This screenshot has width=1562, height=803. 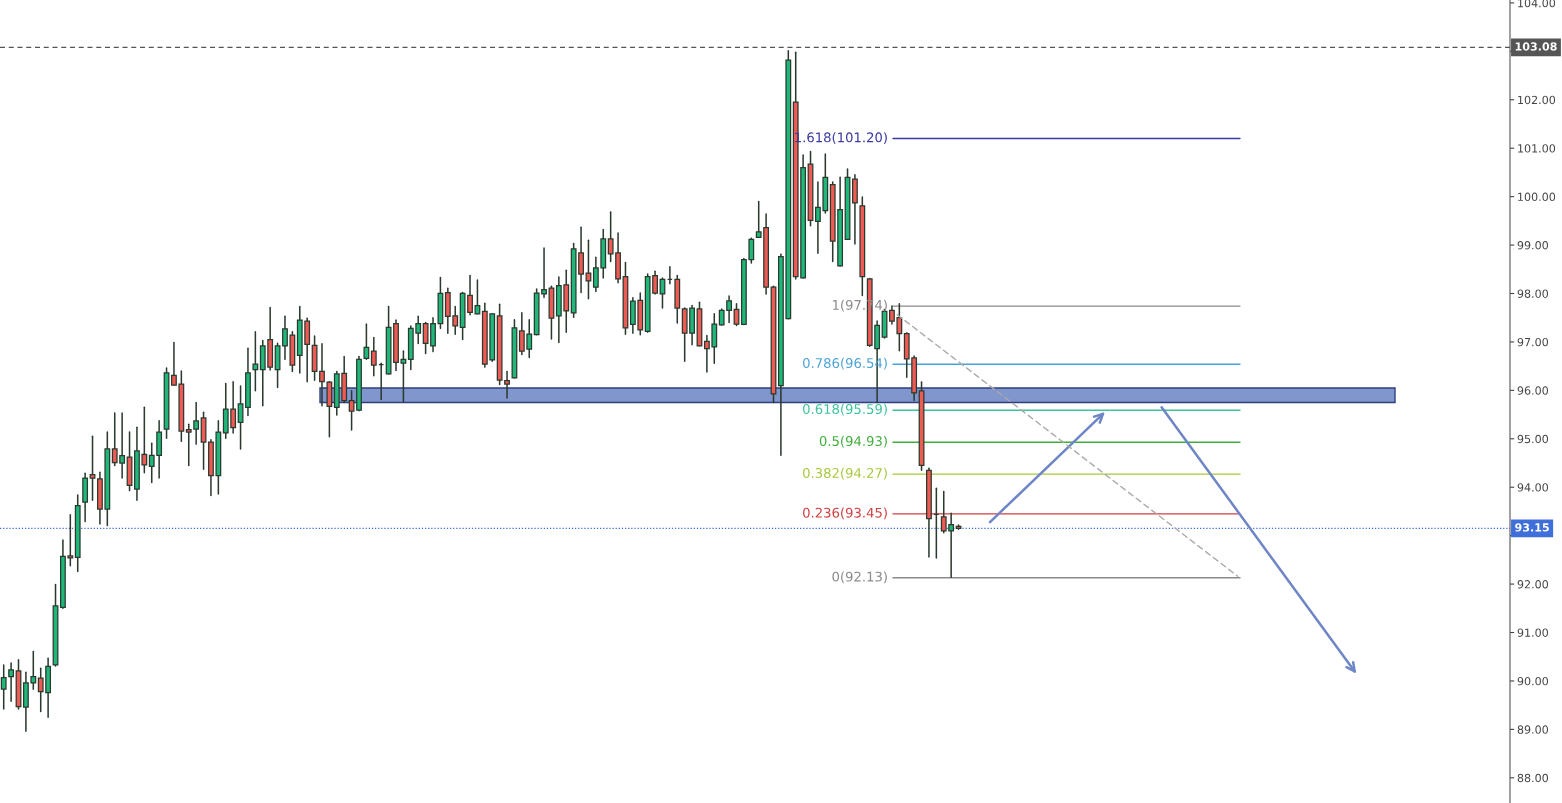 I want to click on ref-line-label: 0.618(95.59), so click(x=845, y=409).